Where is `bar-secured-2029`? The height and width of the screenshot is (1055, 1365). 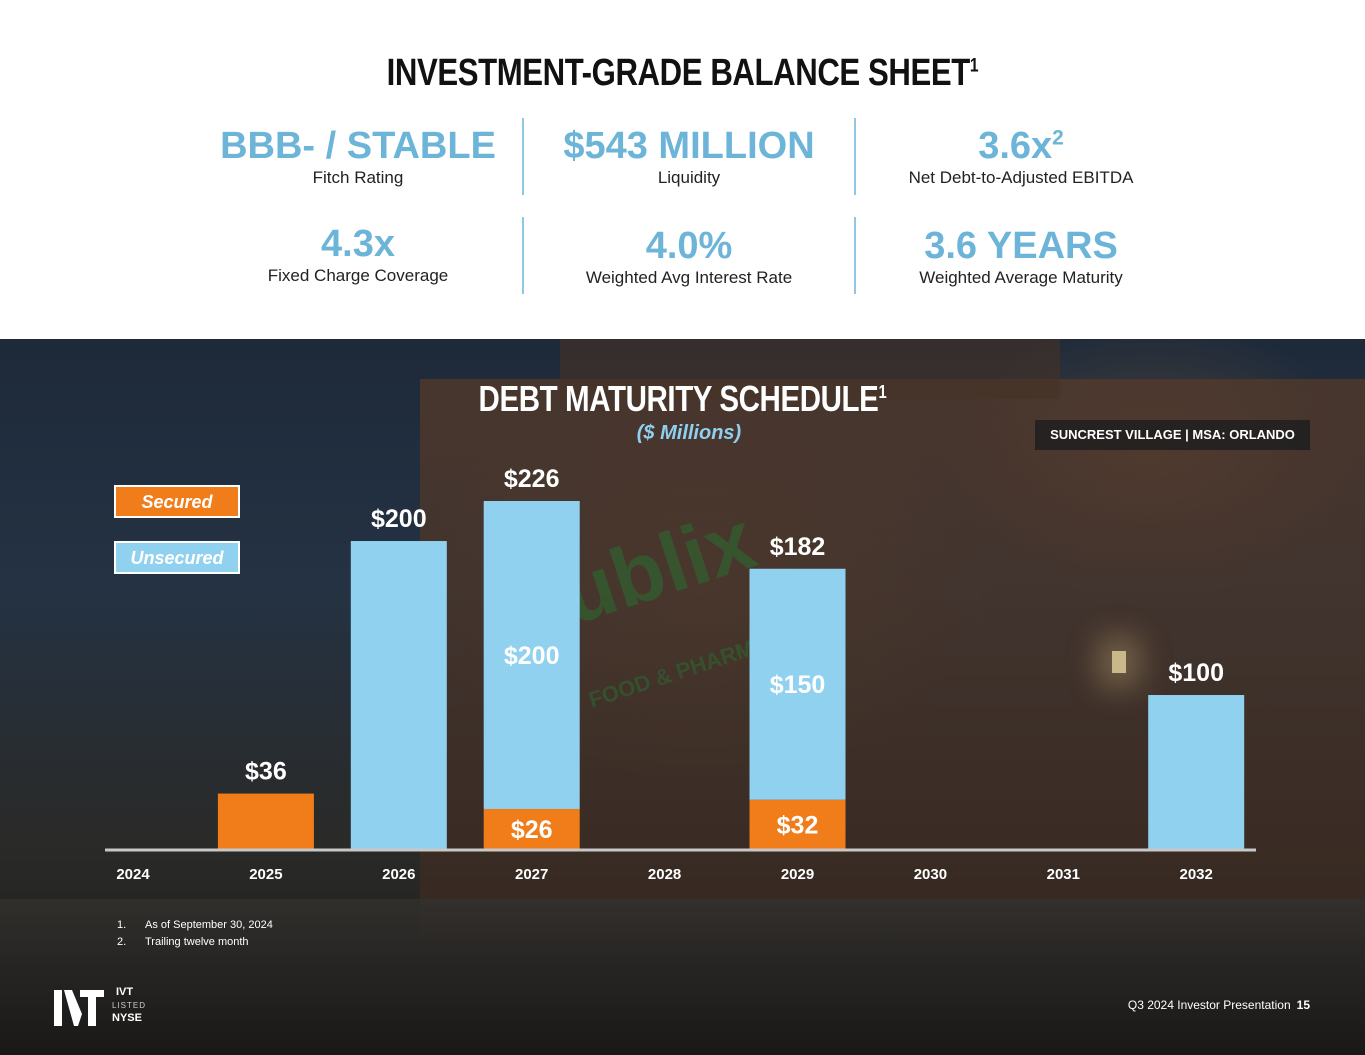 bar-secured-2029 is located at coordinates (797, 824).